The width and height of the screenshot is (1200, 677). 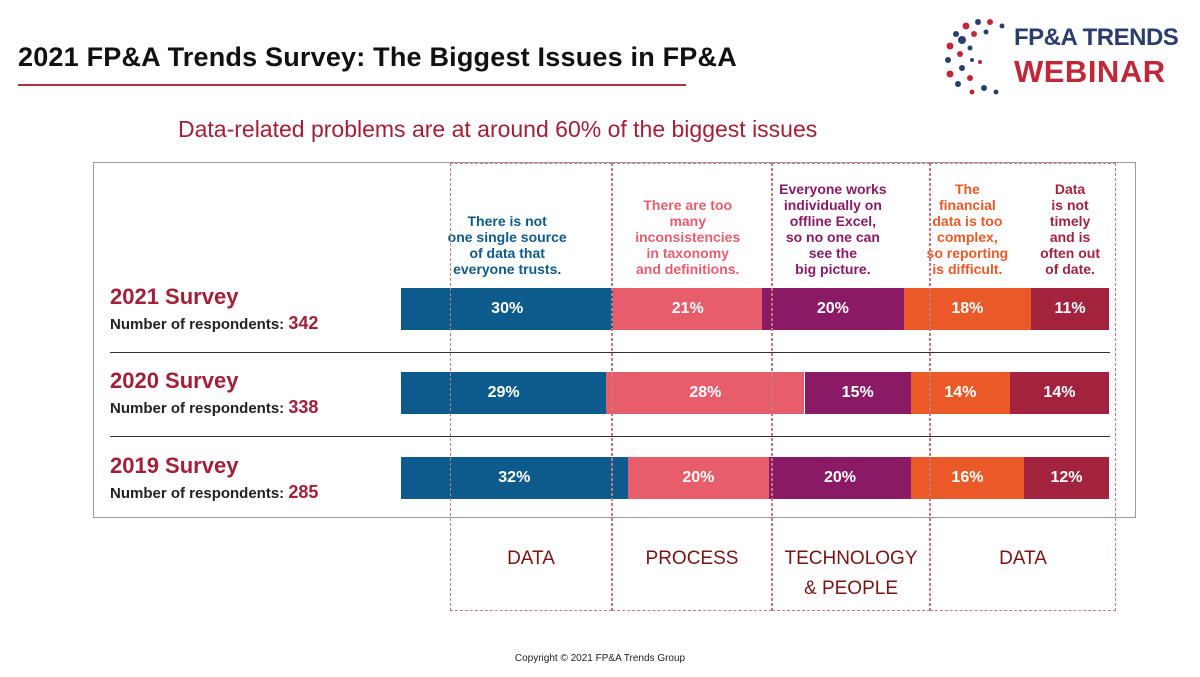 I want to click on respondents-count: 285, so click(x=303, y=492).